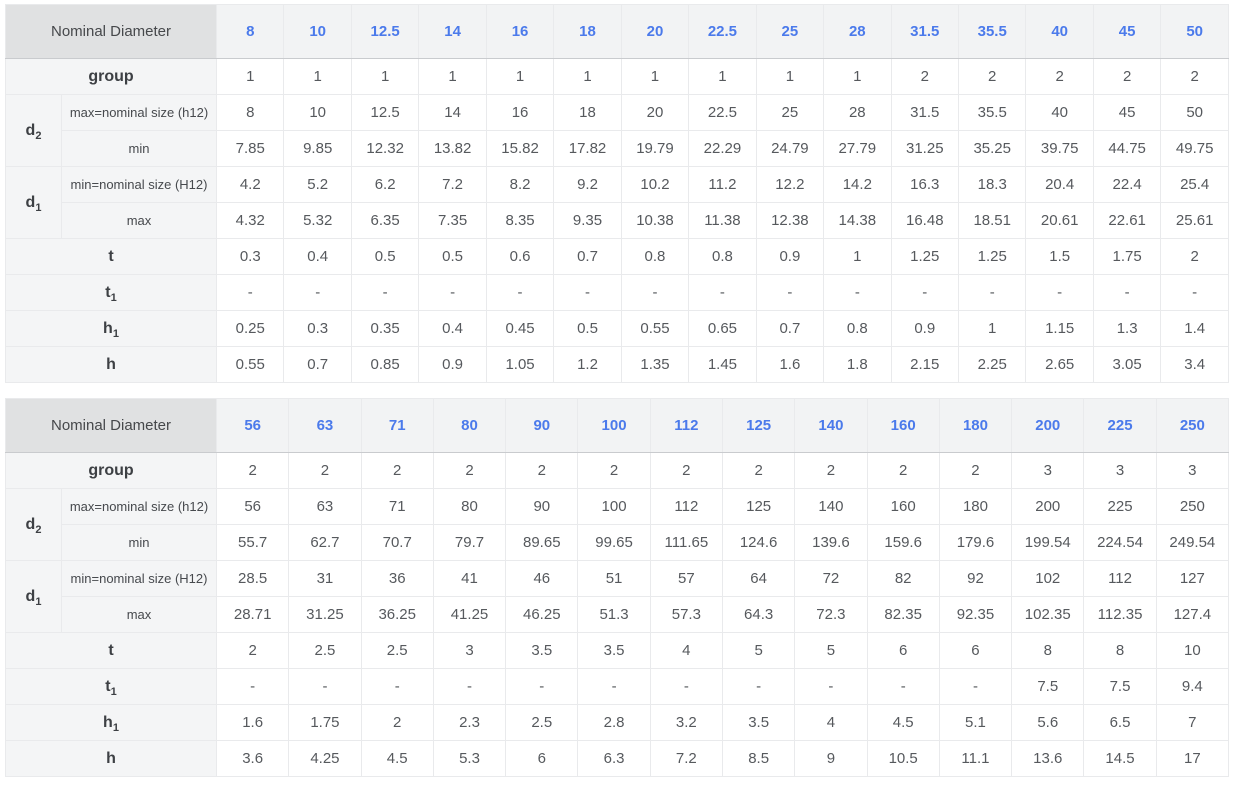  What do you see at coordinates (469, 542) in the screenshot?
I see `value-cell: 79.7` at bounding box center [469, 542].